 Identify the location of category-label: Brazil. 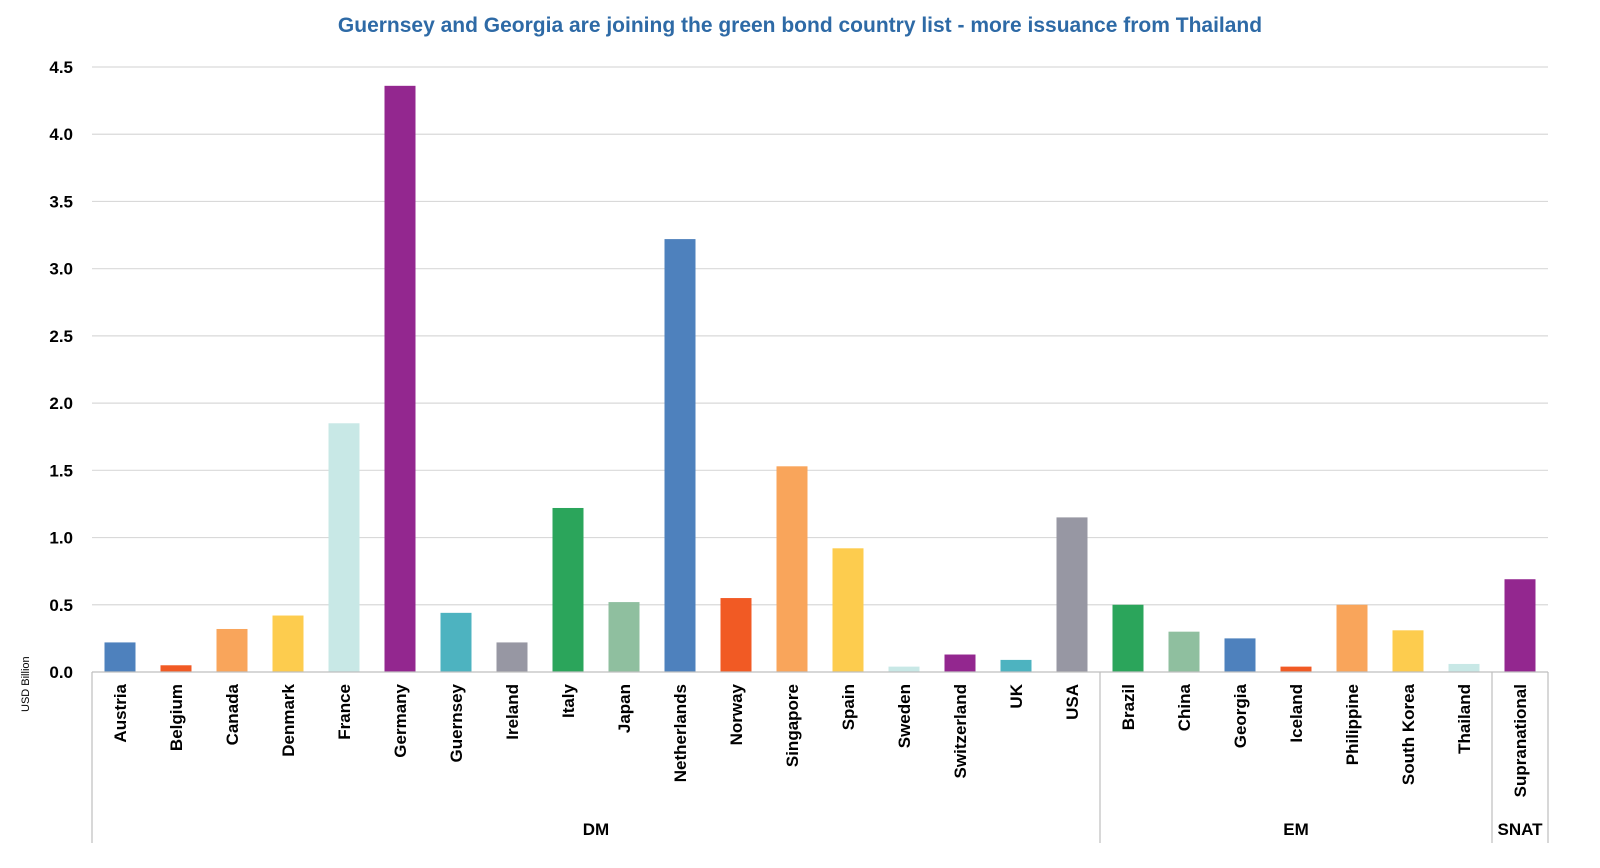
(1128, 707).